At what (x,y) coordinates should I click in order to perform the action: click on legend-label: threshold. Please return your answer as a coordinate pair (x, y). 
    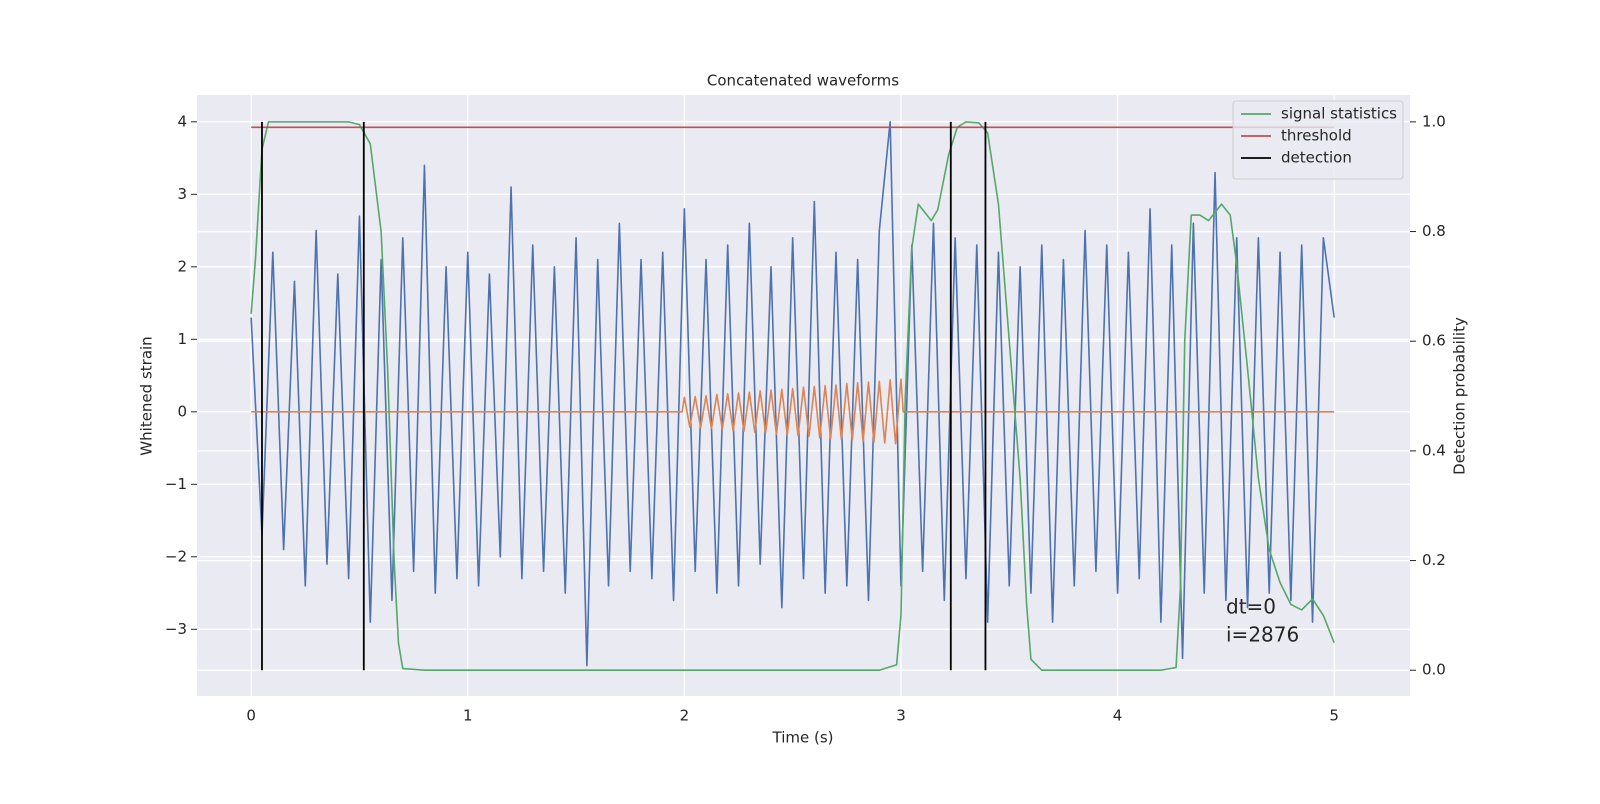
    Looking at the image, I should click on (1316, 136).